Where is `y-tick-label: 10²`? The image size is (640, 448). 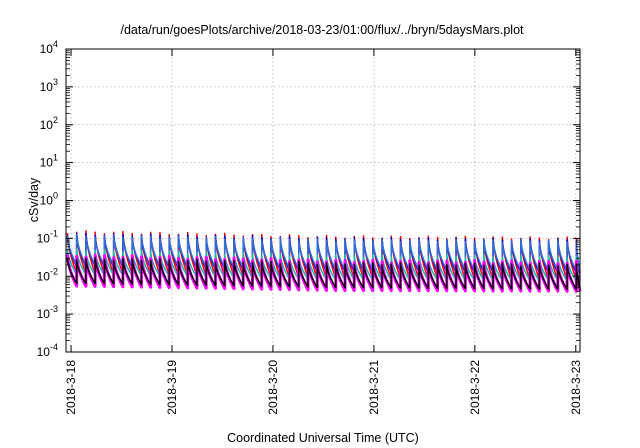 y-tick-label: 10² is located at coordinates (49, 123).